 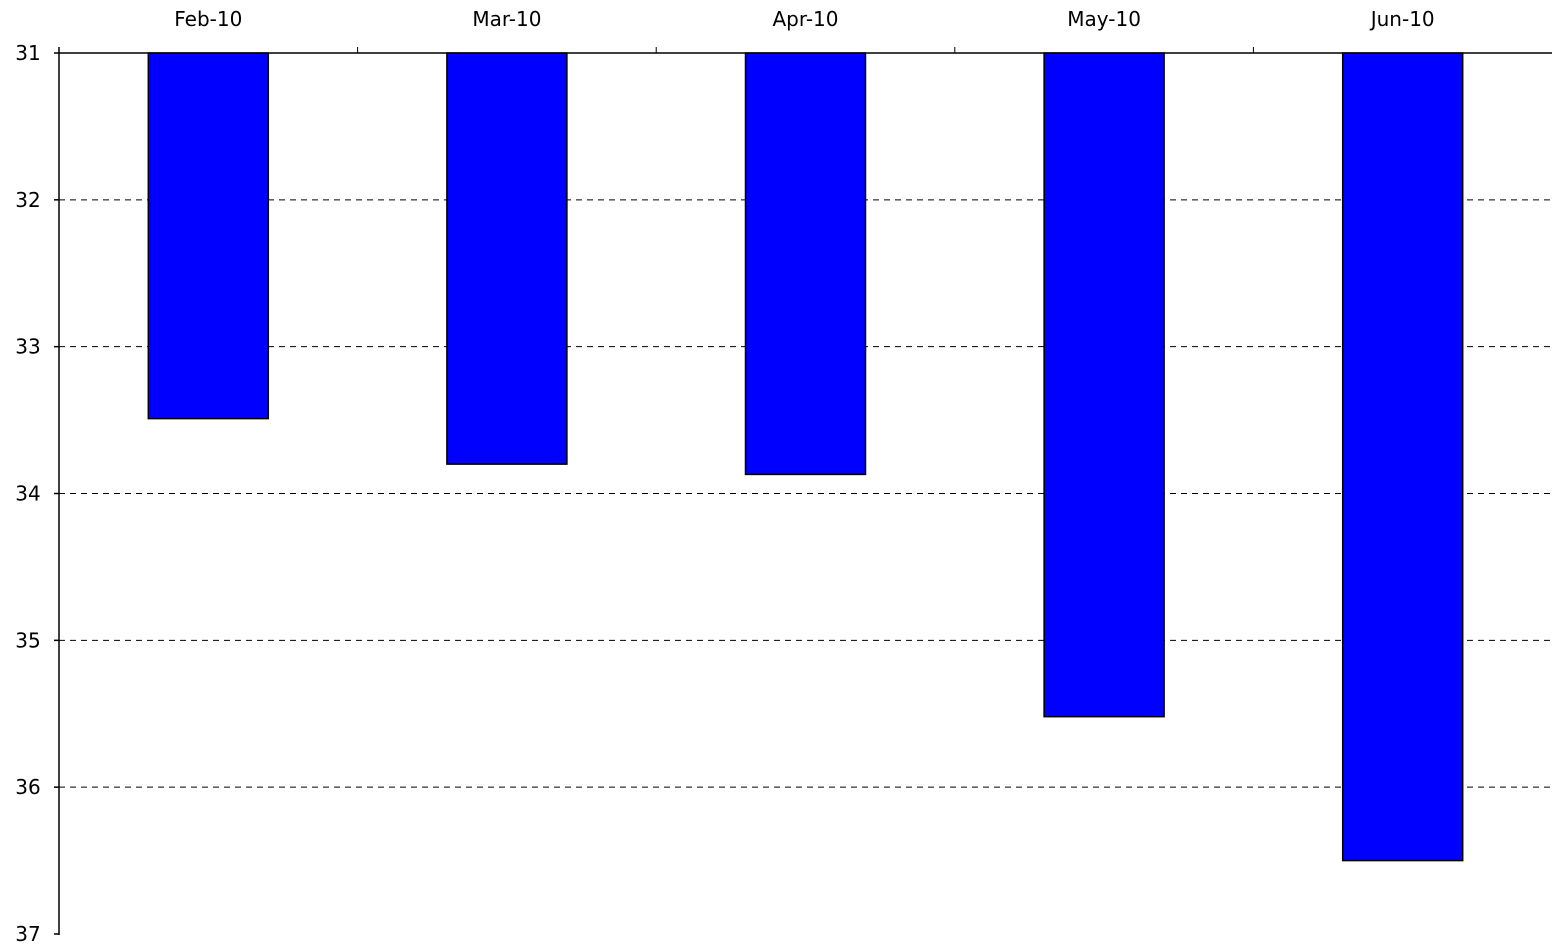 What do you see at coordinates (806, 19) in the screenshot?
I see `x-tick-label: Apr-10` at bounding box center [806, 19].